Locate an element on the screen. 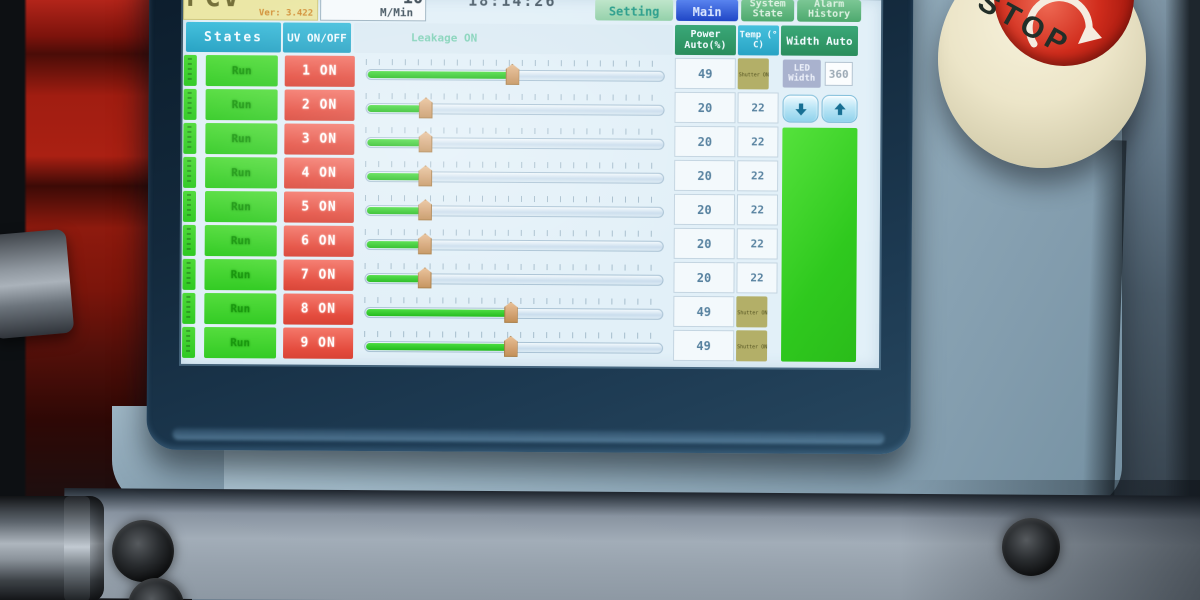 Image resolution: width=1200 pixels, height=600 pixels. led-width-value: 360 is located at coordinates (838, 73).